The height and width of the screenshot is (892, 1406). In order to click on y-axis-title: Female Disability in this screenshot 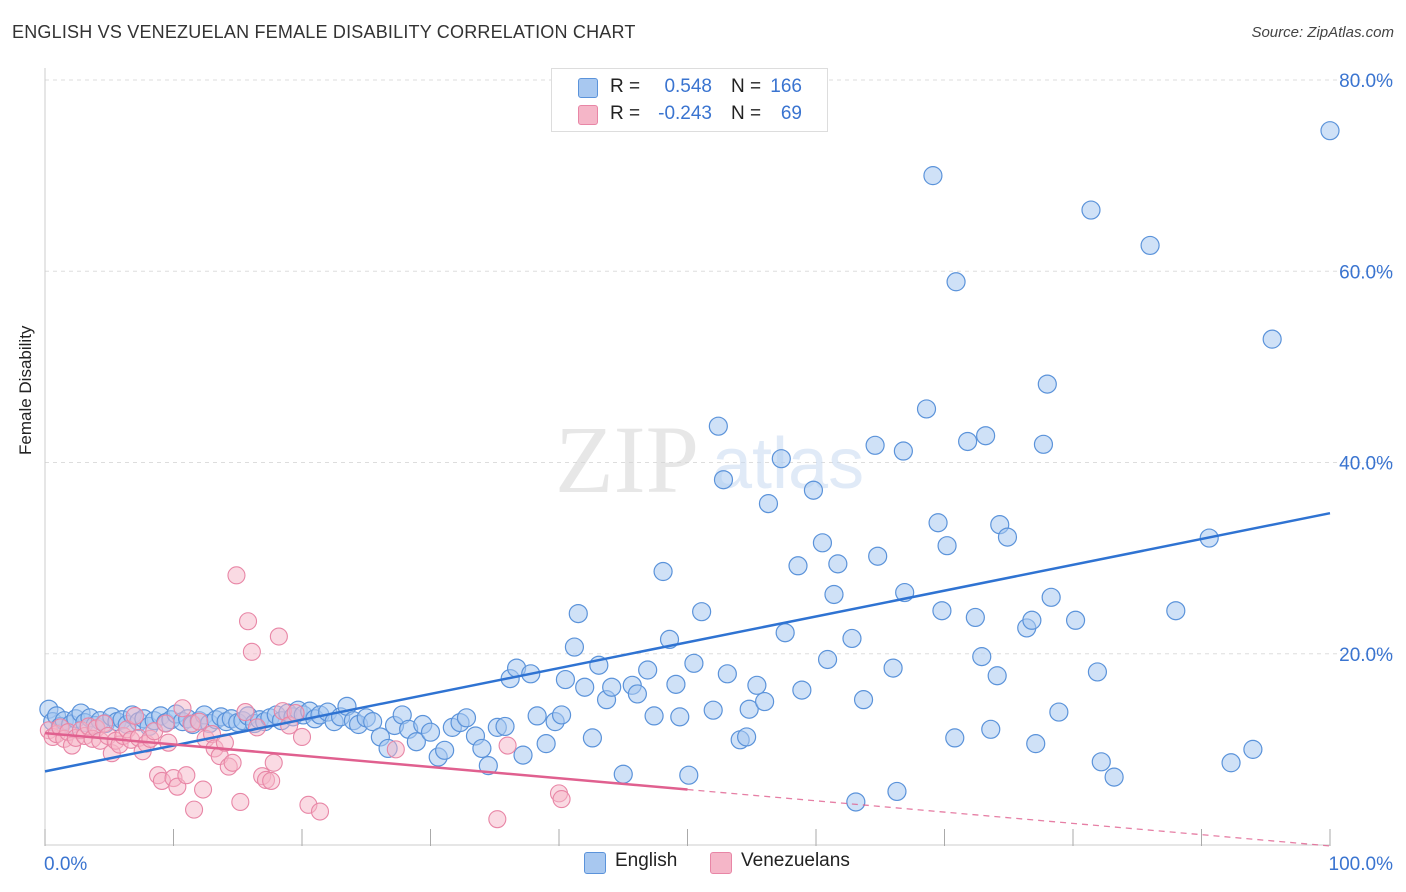, I will do `click(25, 390)`.